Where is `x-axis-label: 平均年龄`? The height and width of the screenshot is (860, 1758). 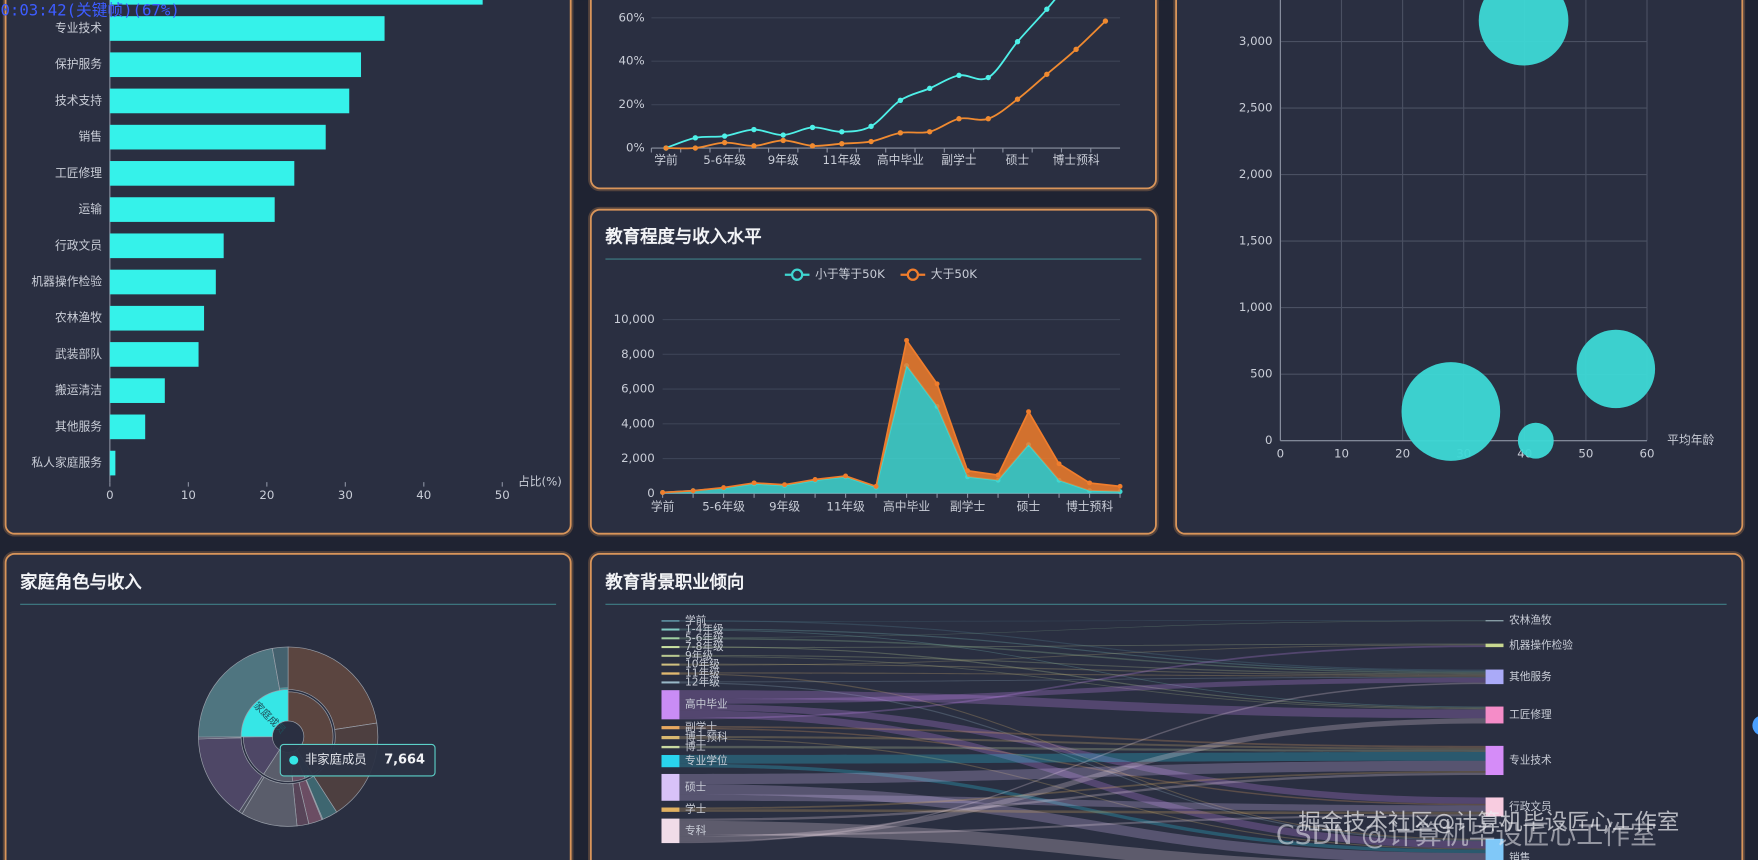
x-axis-label: 平均年龄 is located at coordinates (1690, 440).